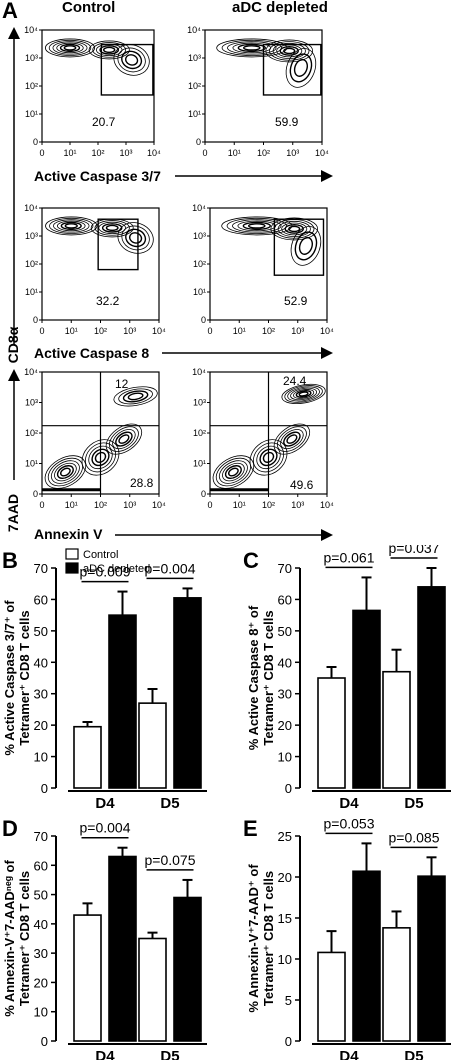  What do you see at coordinates (92, 91) in the screenshot?
I see `flow-plot-control-caspase37: 00 10¹ 10¹ 10² 10² 10³ 10³ 10⁴ 10⁴` at bounding box center [92, 91].